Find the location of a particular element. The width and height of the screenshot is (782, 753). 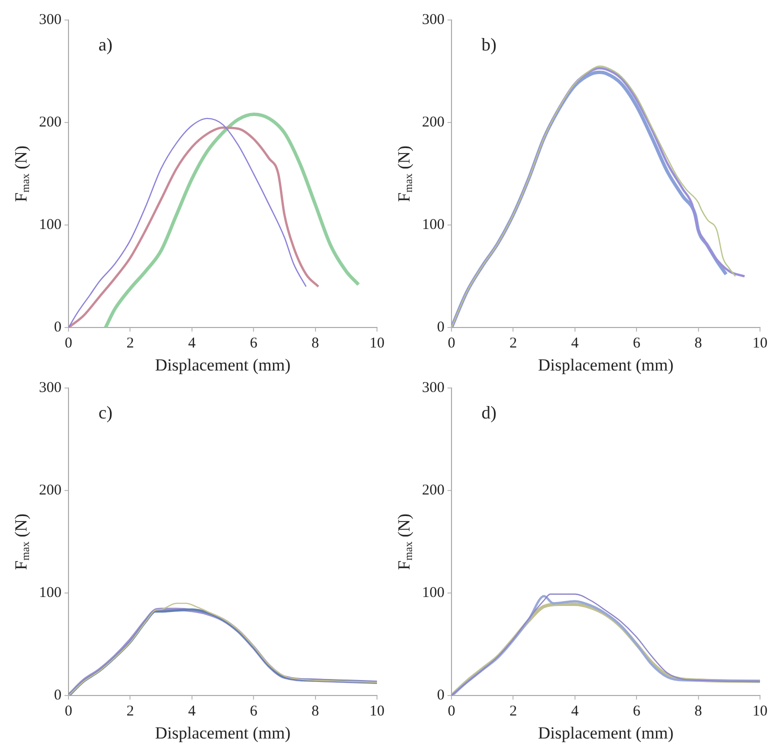

annotation: a) is located at coordinates (105, 44).